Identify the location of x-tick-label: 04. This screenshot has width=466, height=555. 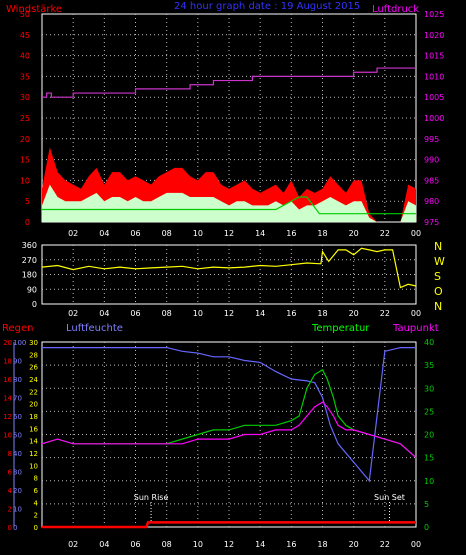
(104, 544).